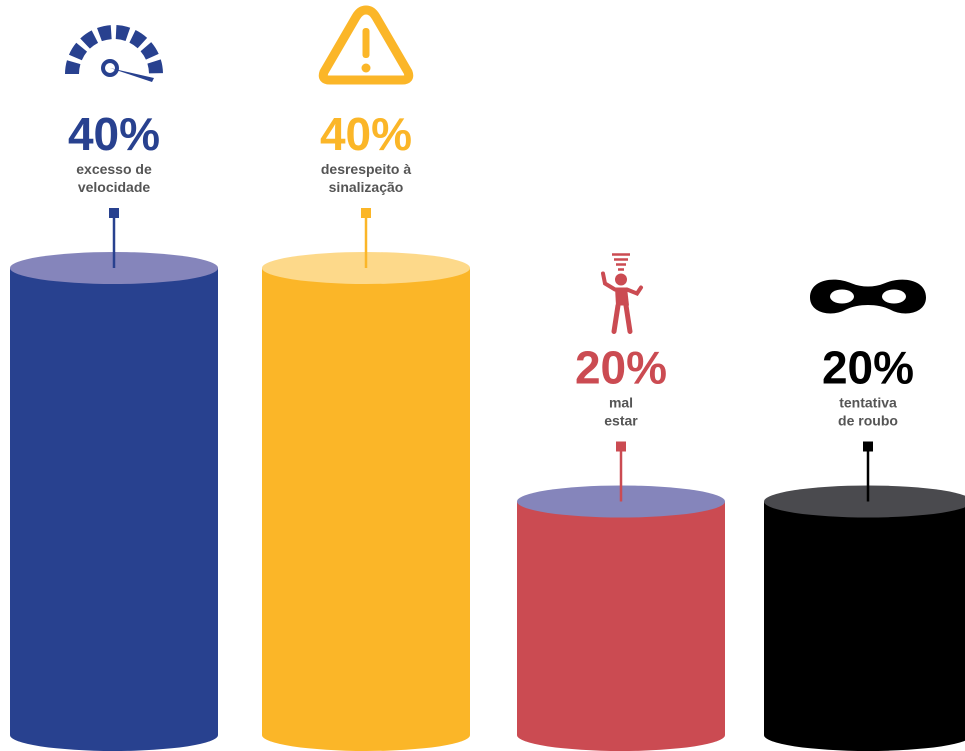 The width and height of the screenshot is (965, 751). What do you see at coordinates (868, 421) in the screenshot?
I see `category-label-line2: de roubo` at bounding box center [868, 421].